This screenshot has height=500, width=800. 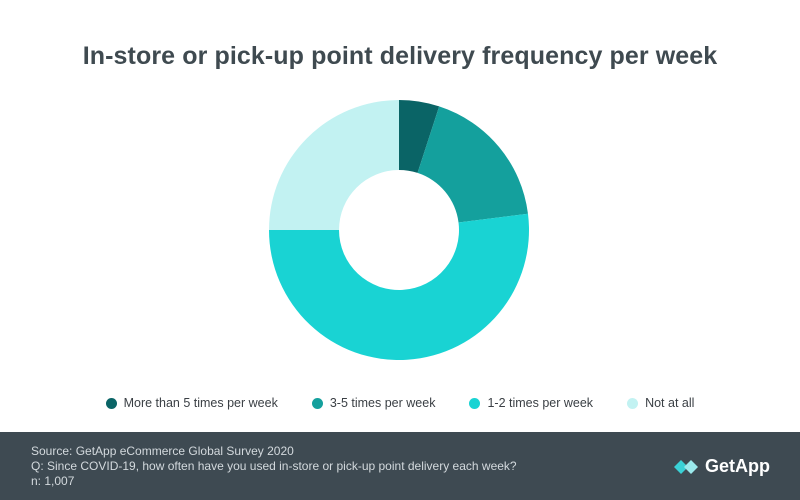 What do you see at coordinates (399, 286) in the screenshot?
I see `donut-slice-1-2-times-per-week` at bounding box center [399, 286].